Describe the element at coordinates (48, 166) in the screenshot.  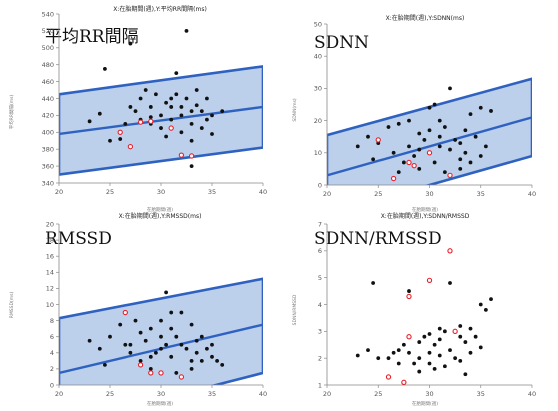
I see `y-tick-label: 360` at that location.